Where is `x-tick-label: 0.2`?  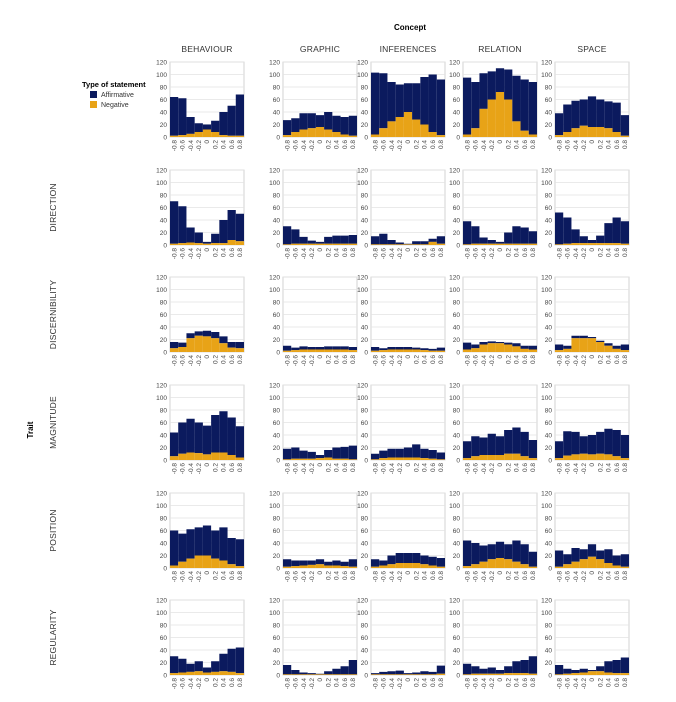
x-tick-label: 0.2 is located at coordinates (328, 252).